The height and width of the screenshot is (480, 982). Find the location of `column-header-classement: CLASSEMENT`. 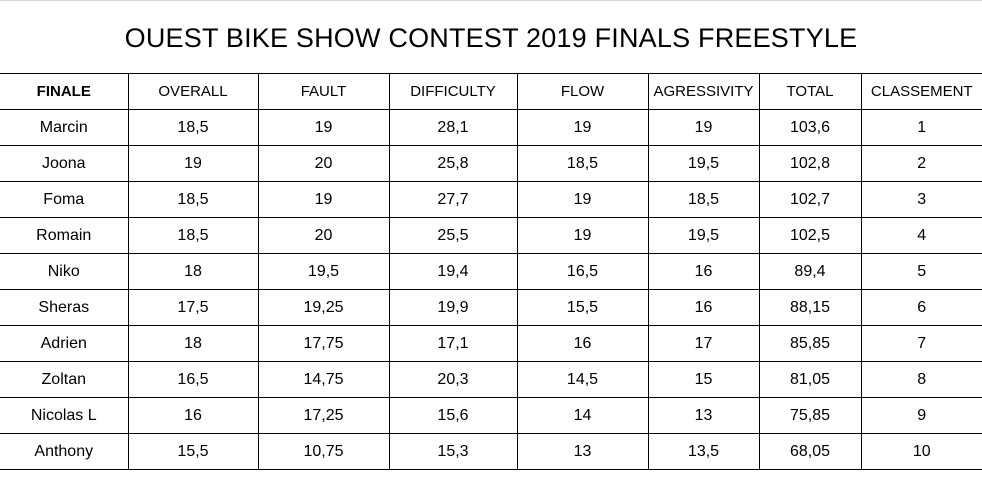

column-header-classement: CLASSEMENT is located at coordinates (921, 91).